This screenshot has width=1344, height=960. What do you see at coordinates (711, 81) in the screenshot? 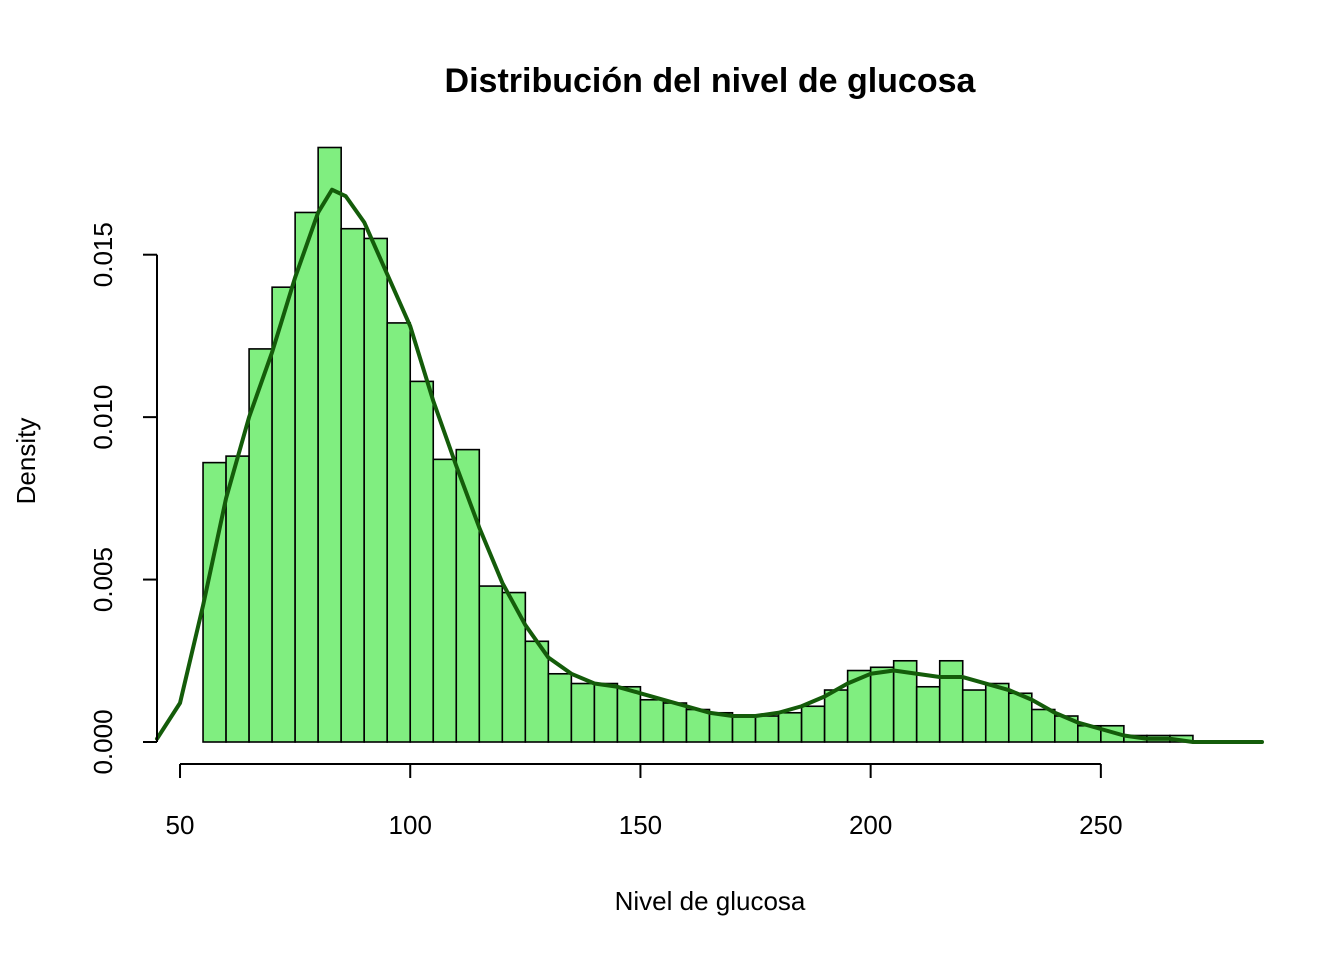
I see `chart-title: Distribución del nivel de glucosa` at bounding box center [711, 81].